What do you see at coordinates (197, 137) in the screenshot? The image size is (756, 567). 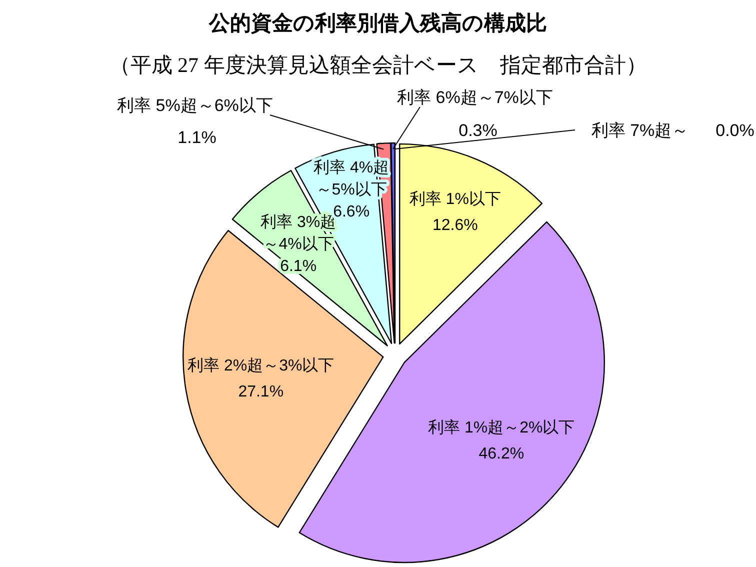 I see `data-label: 1.1%` at bounding box center [197, 137].